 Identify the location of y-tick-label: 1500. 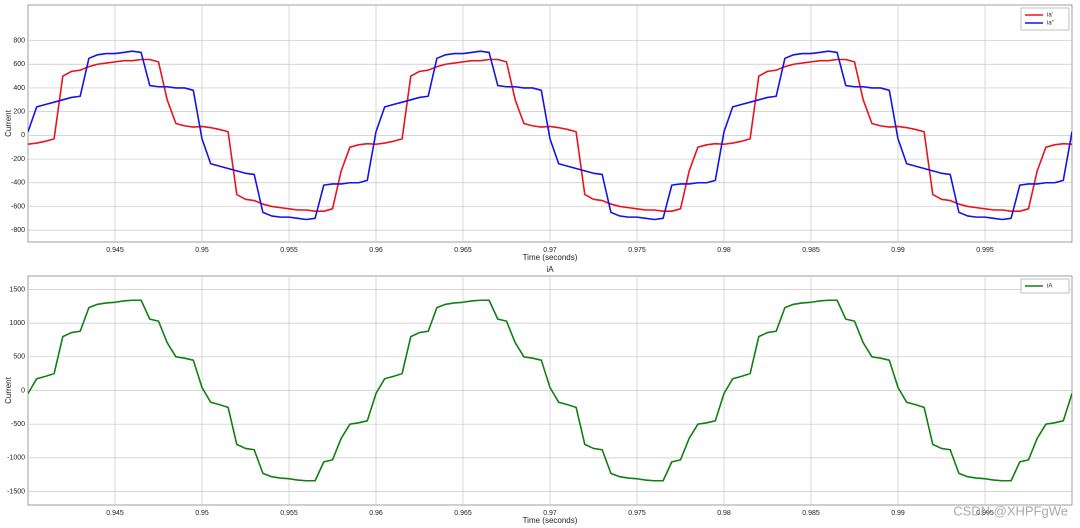
(17, 289).